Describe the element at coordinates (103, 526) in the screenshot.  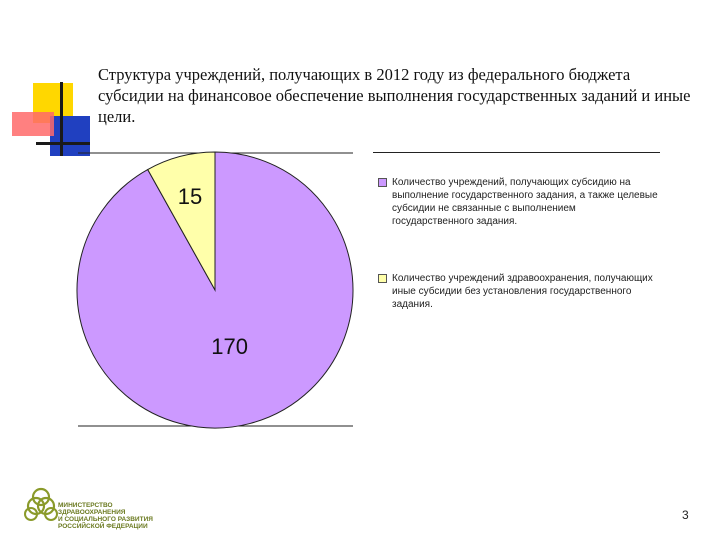
I see `ministry-name-line: РОССИЙСКОЙ ФЕДЕРАЦИИ` at that location.